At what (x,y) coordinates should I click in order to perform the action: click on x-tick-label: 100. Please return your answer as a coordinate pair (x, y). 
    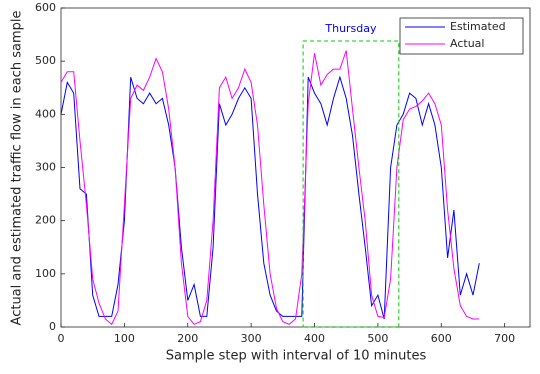
    Looking at the image, I should click on (124, 338).